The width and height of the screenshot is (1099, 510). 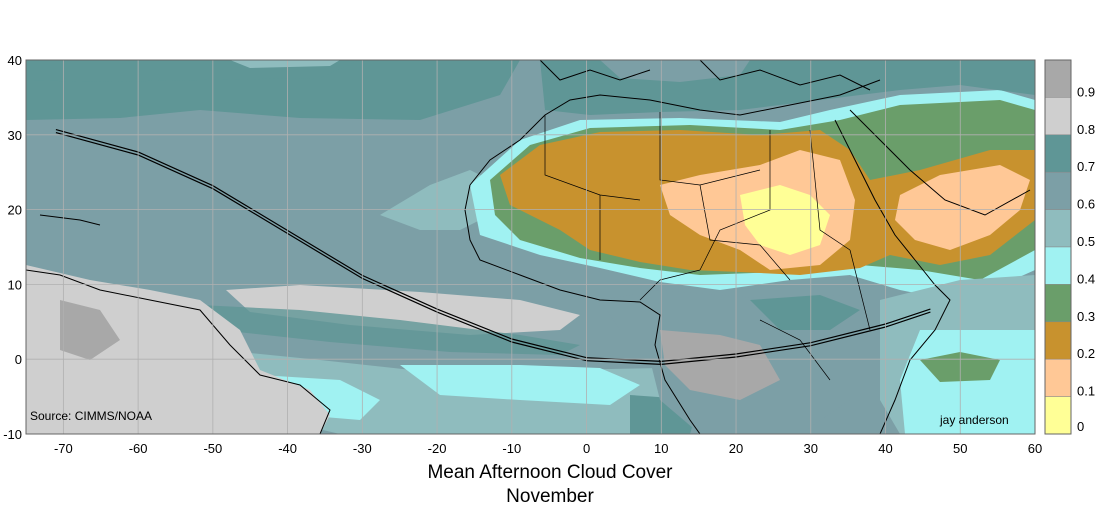 I want to click on region-central-africa-dark, so click(x=720, y=365).